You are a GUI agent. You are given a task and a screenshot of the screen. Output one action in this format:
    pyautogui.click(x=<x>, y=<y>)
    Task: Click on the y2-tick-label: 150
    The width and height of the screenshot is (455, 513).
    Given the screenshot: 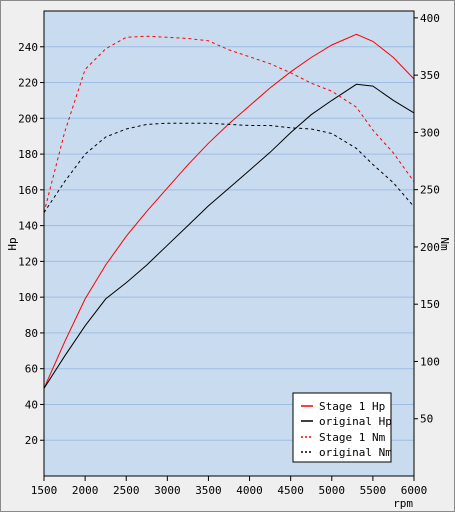 What is the action you would take?
    pyautogui.click(x=430, y=304)
    